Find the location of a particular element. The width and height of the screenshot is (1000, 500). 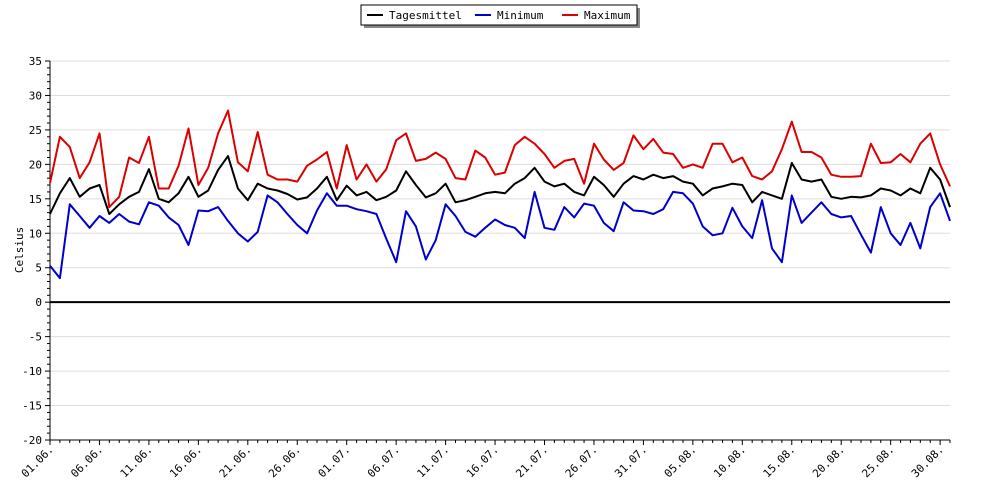

y-tick-label: 10 is located at coordinates (35, 233).